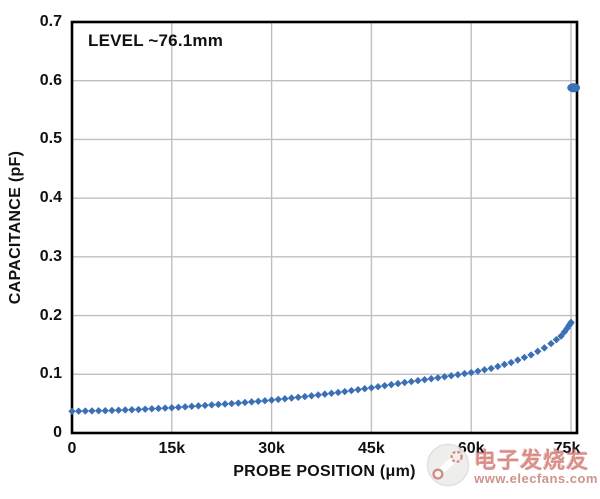  Describe the element at coordinates (50, 21) in the screenshot. I see `y-tick-label: 0.7` at that location.